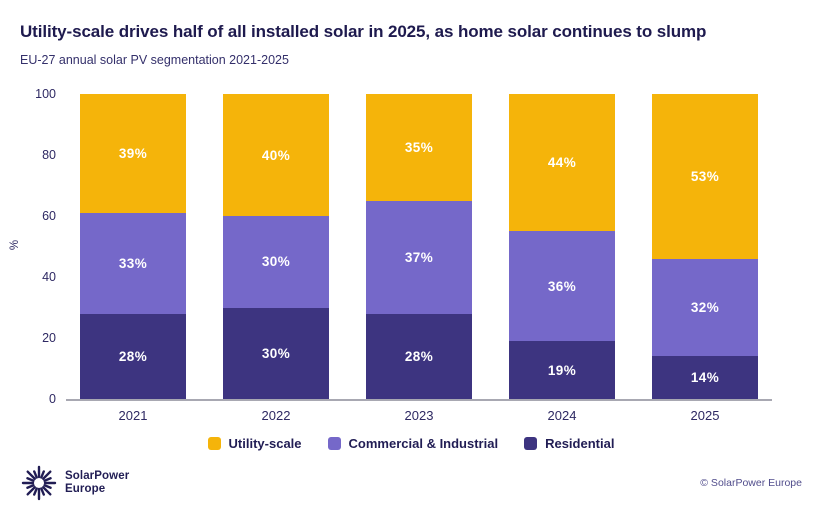 The image size is (822, 513). I want to click on bar-segment-utility-scale: 39%, so click(133, 153).